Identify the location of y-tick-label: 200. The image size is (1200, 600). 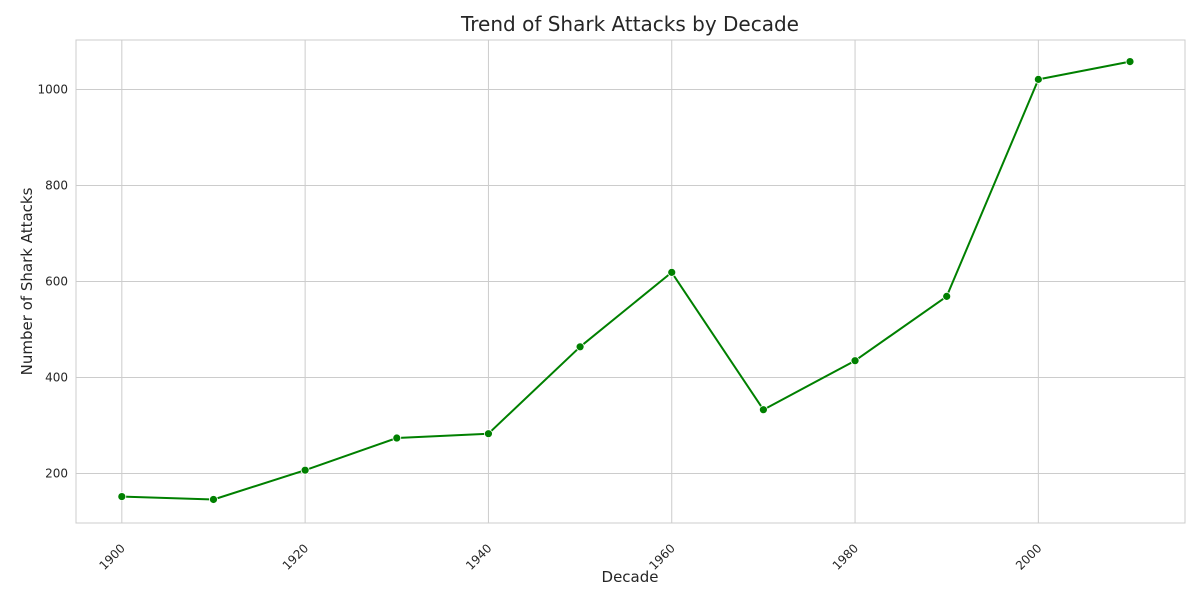
(56, 474).